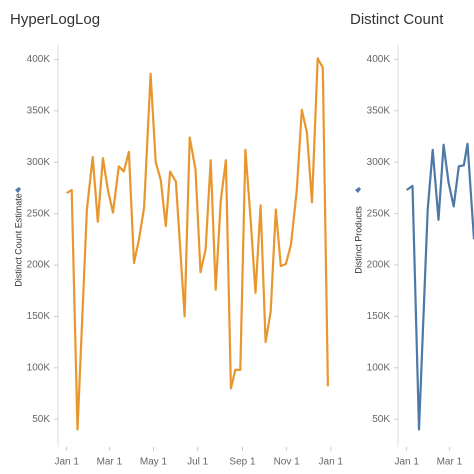 Image resolution: width=474 pixels, height=474 pixels. What do you see at coordinates (287, 462) in the screenshot?
I see `x-tick-label: Nov 1` at bounding box center [287, 462].